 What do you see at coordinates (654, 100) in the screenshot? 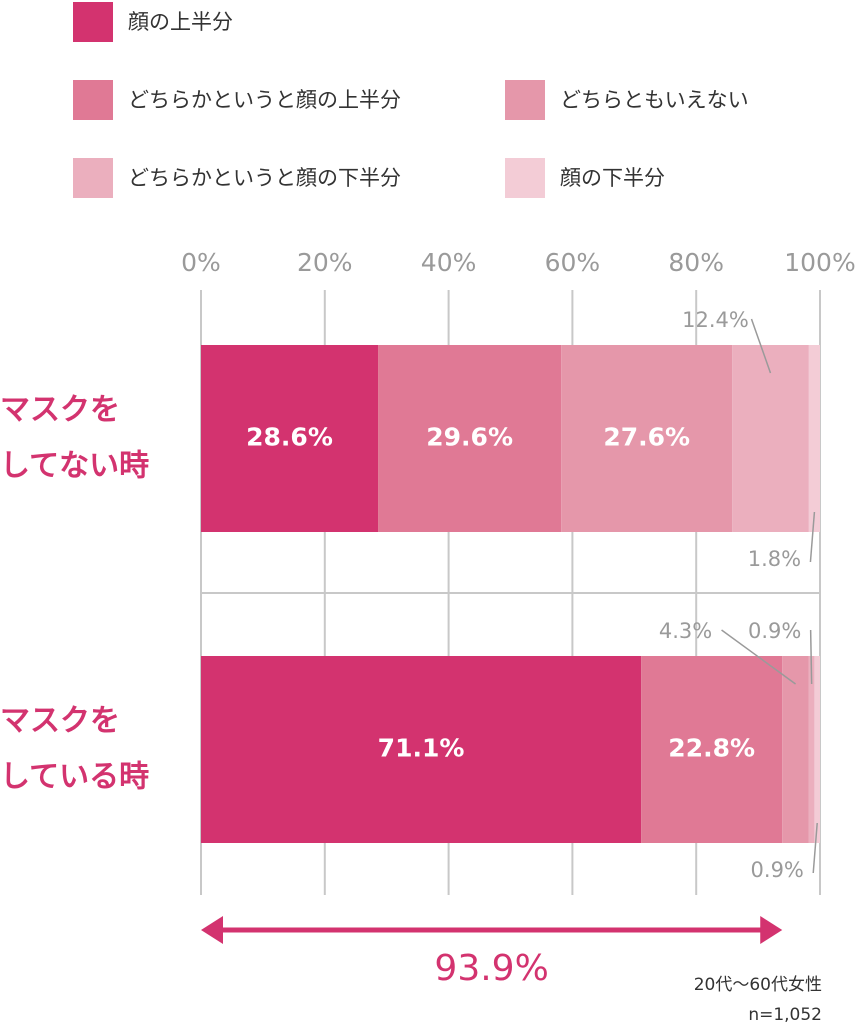
I see `legend-label: どちらともいえない` at bounding box center [654, 100].